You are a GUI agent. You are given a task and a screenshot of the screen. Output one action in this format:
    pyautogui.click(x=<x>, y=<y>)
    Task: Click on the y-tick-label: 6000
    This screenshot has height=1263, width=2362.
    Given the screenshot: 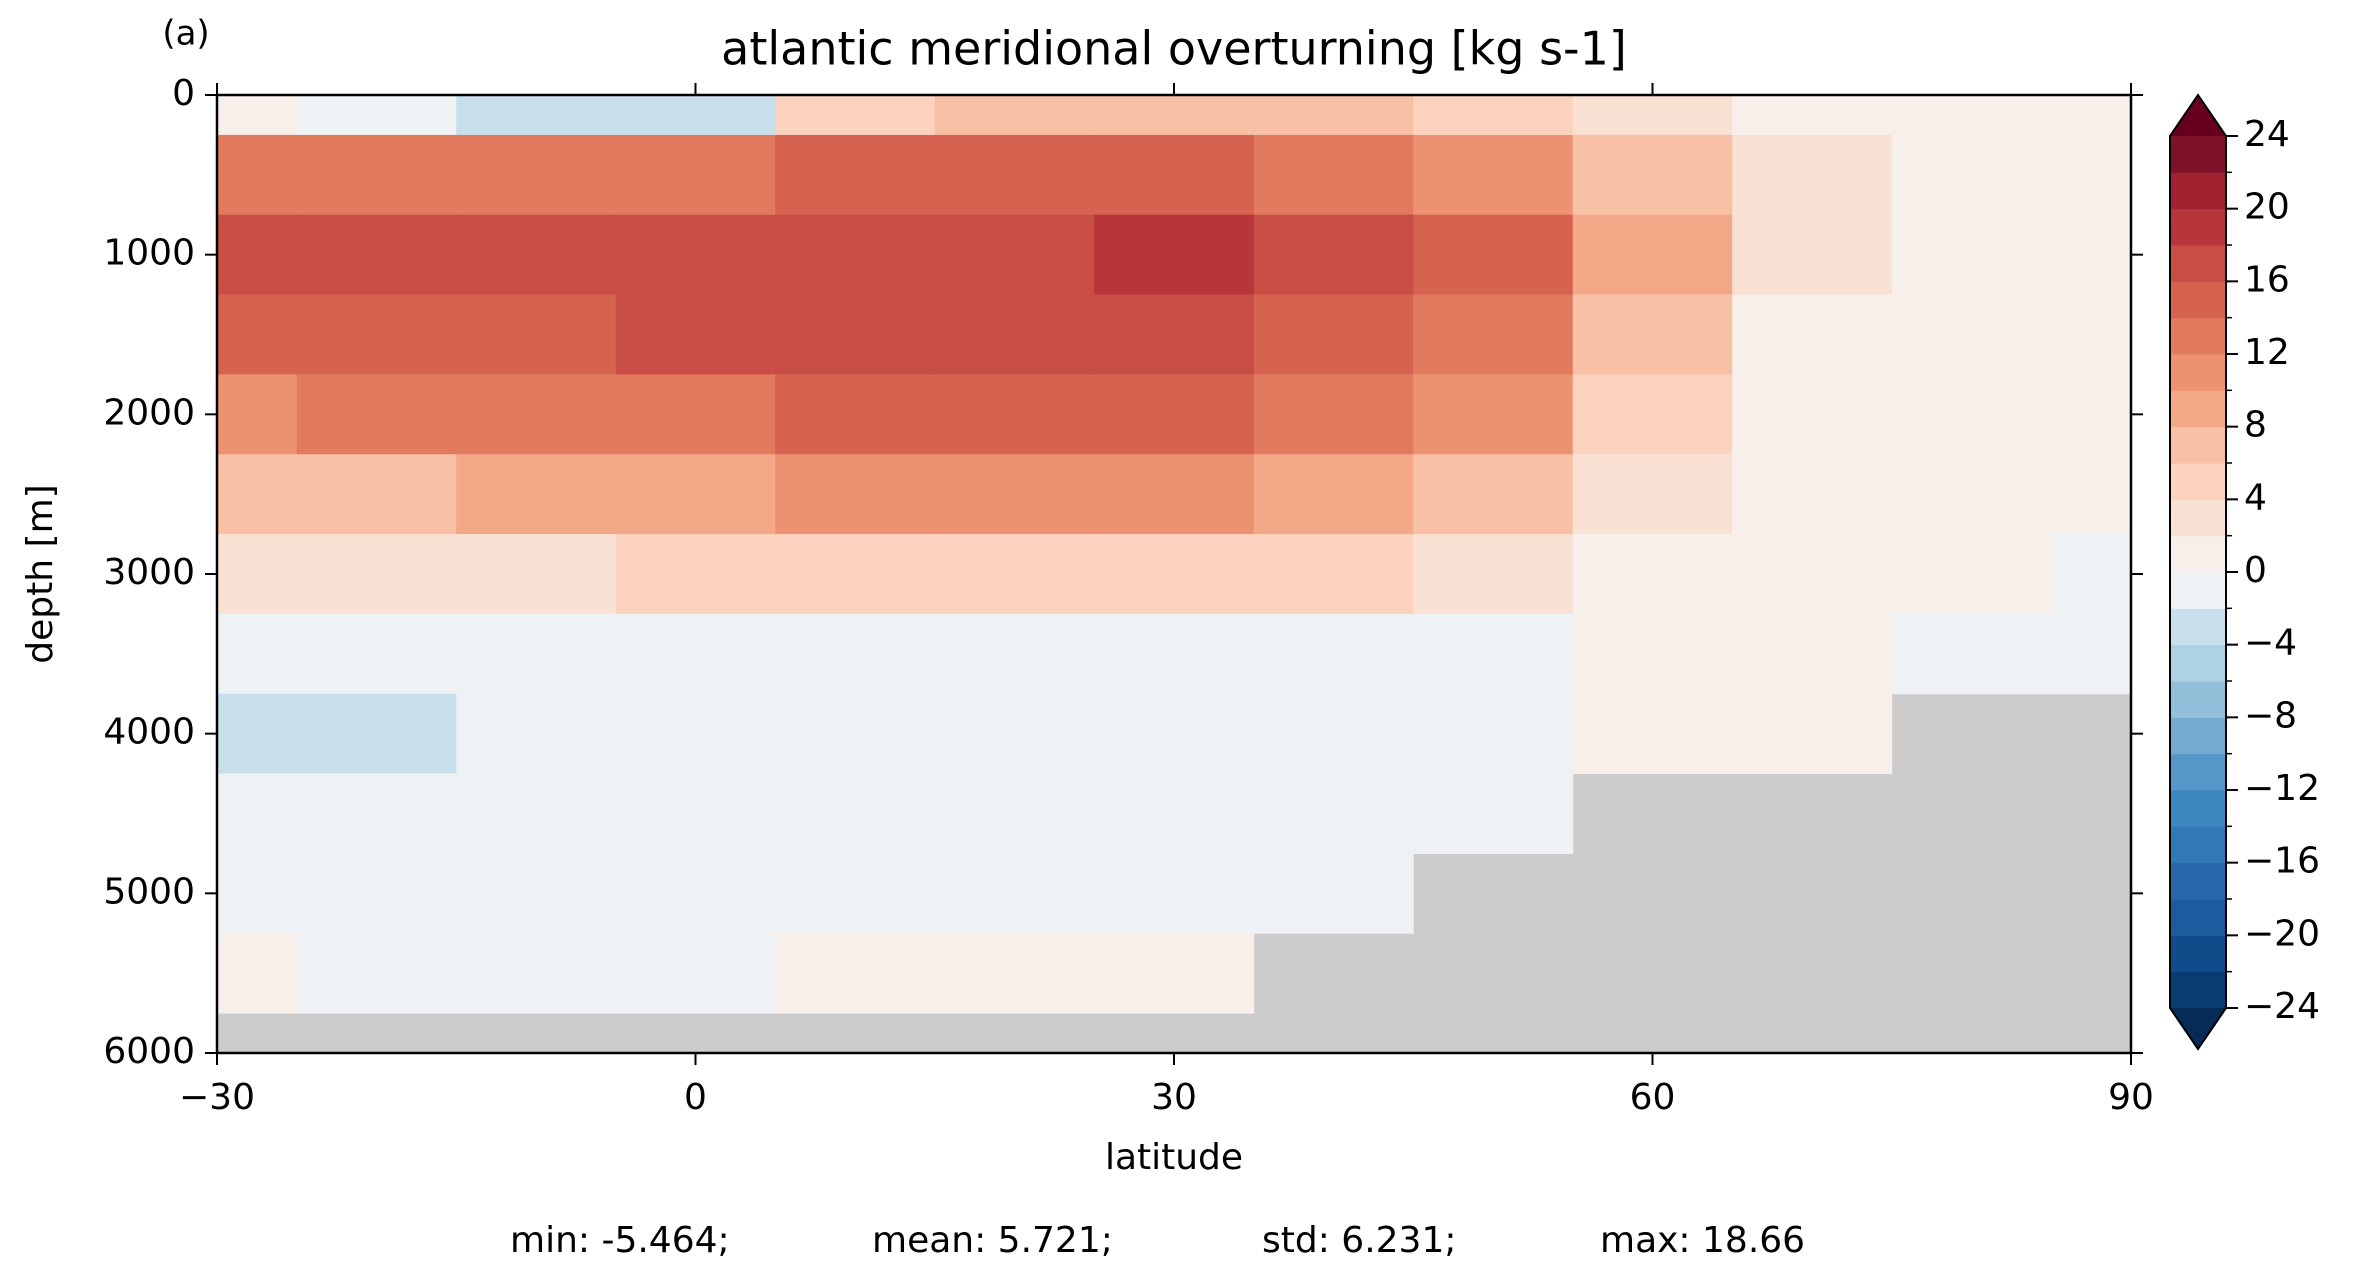 What is the action you would take?
    pyautogui.click(x=149, y=1051)
    